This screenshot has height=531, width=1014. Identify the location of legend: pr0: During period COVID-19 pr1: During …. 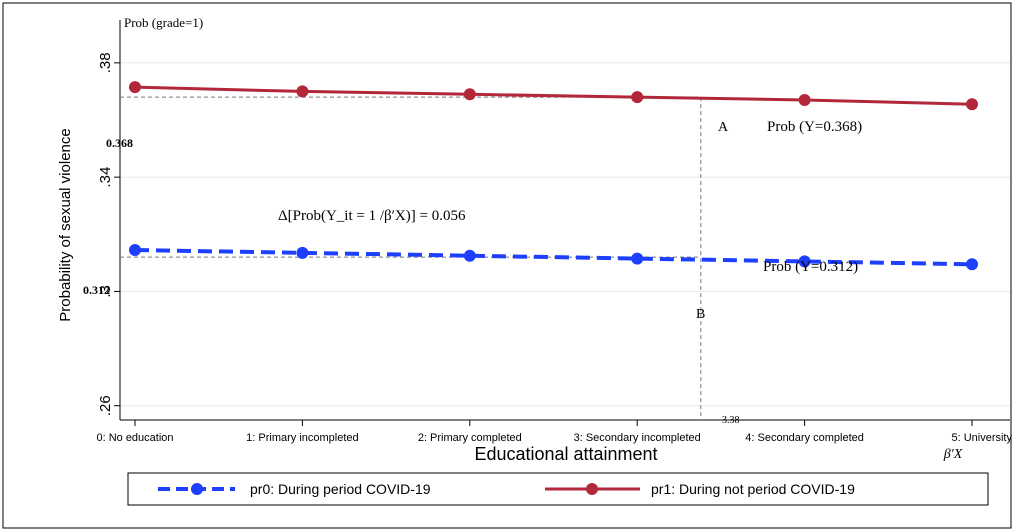
(558, 489).